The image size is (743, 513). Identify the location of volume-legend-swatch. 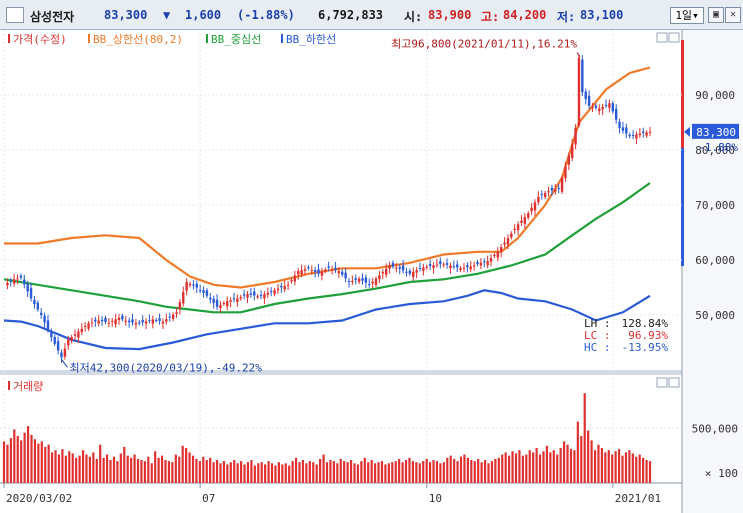
(9, 385).